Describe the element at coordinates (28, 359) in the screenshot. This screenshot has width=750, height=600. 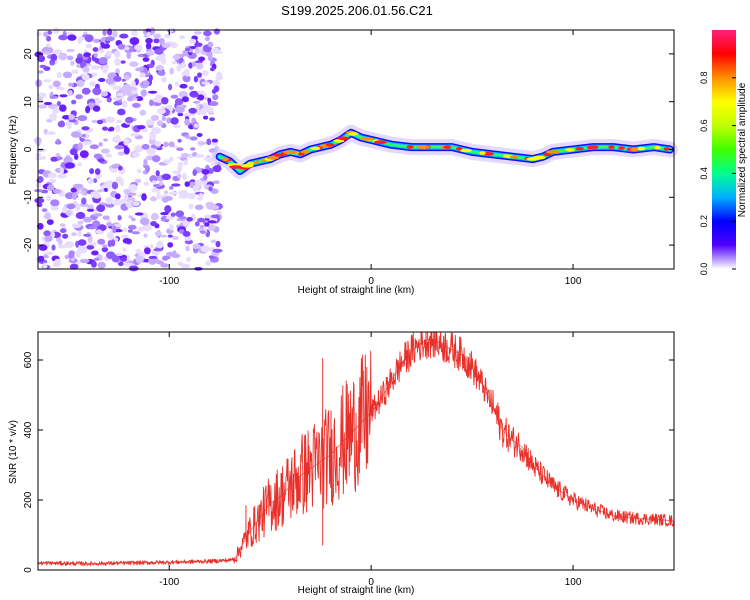
I see `y-tick-label: 600` at that location.